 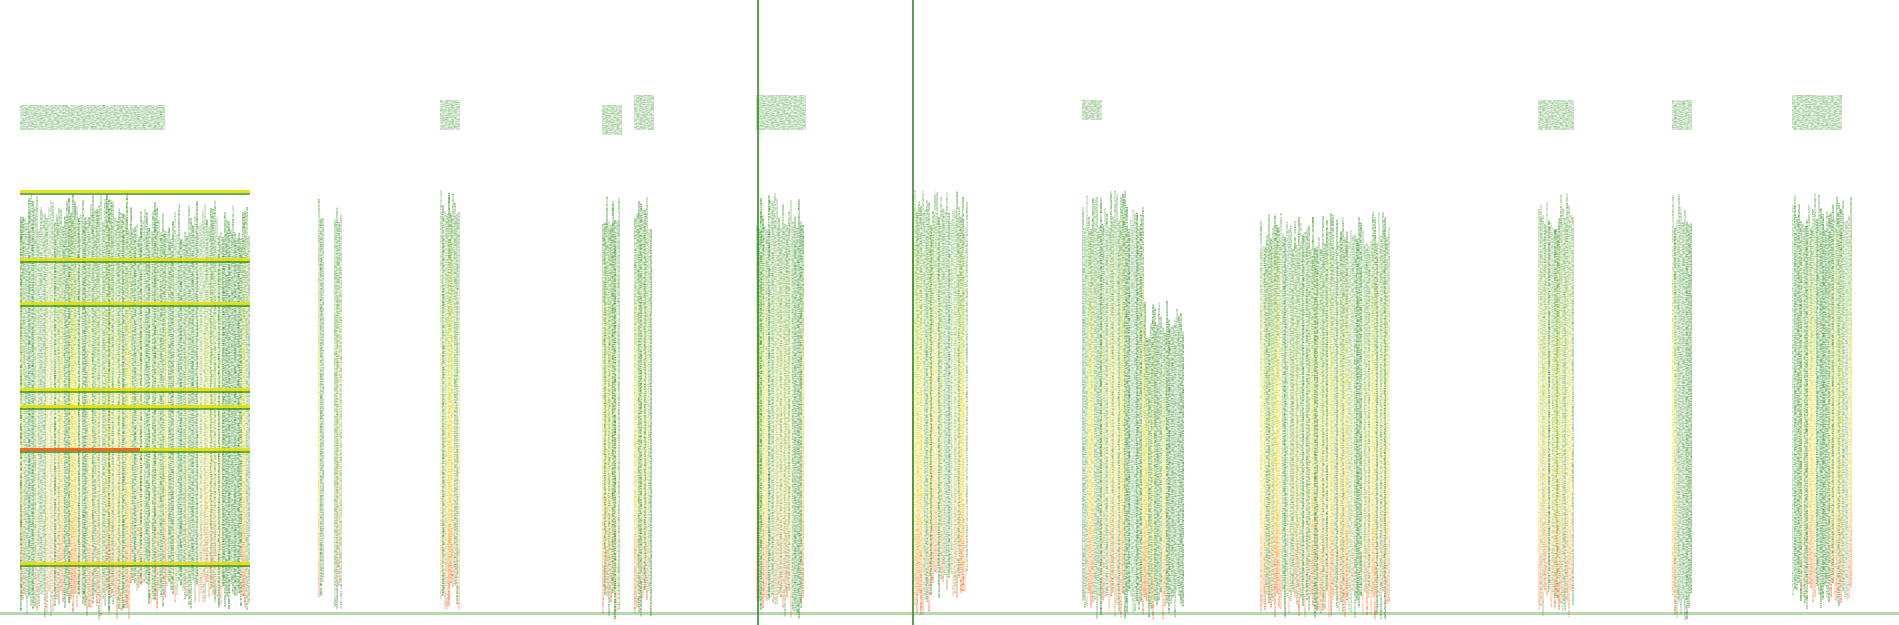 What do you see at coordinates (913, 312) in the screenshot?
I see `segment-divider` at bounding box center [913, 312].